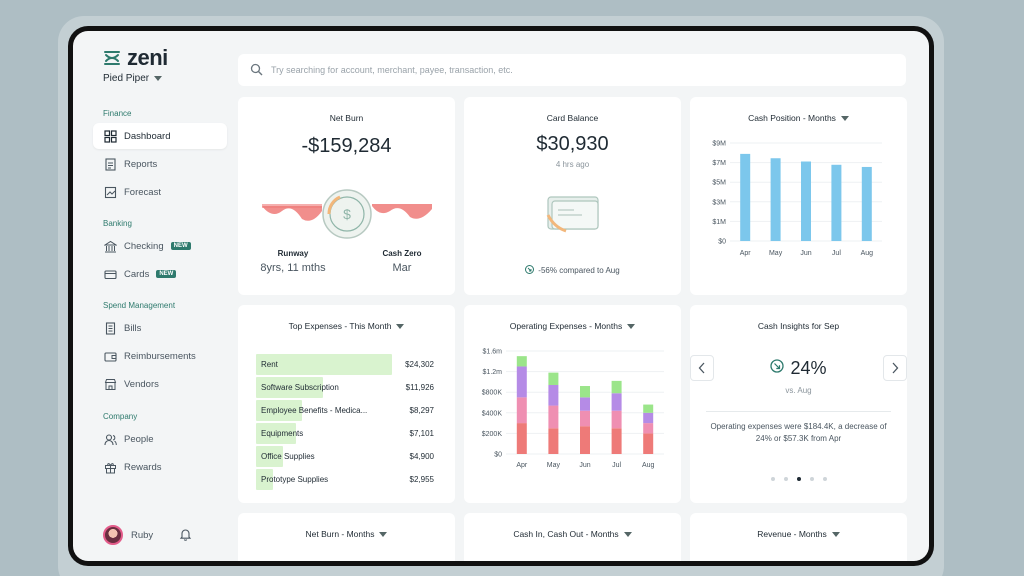 The height and width of the screenshot is (576, 1024). I want to click on sidebar-item-bills: Bills, so click(160, 328).